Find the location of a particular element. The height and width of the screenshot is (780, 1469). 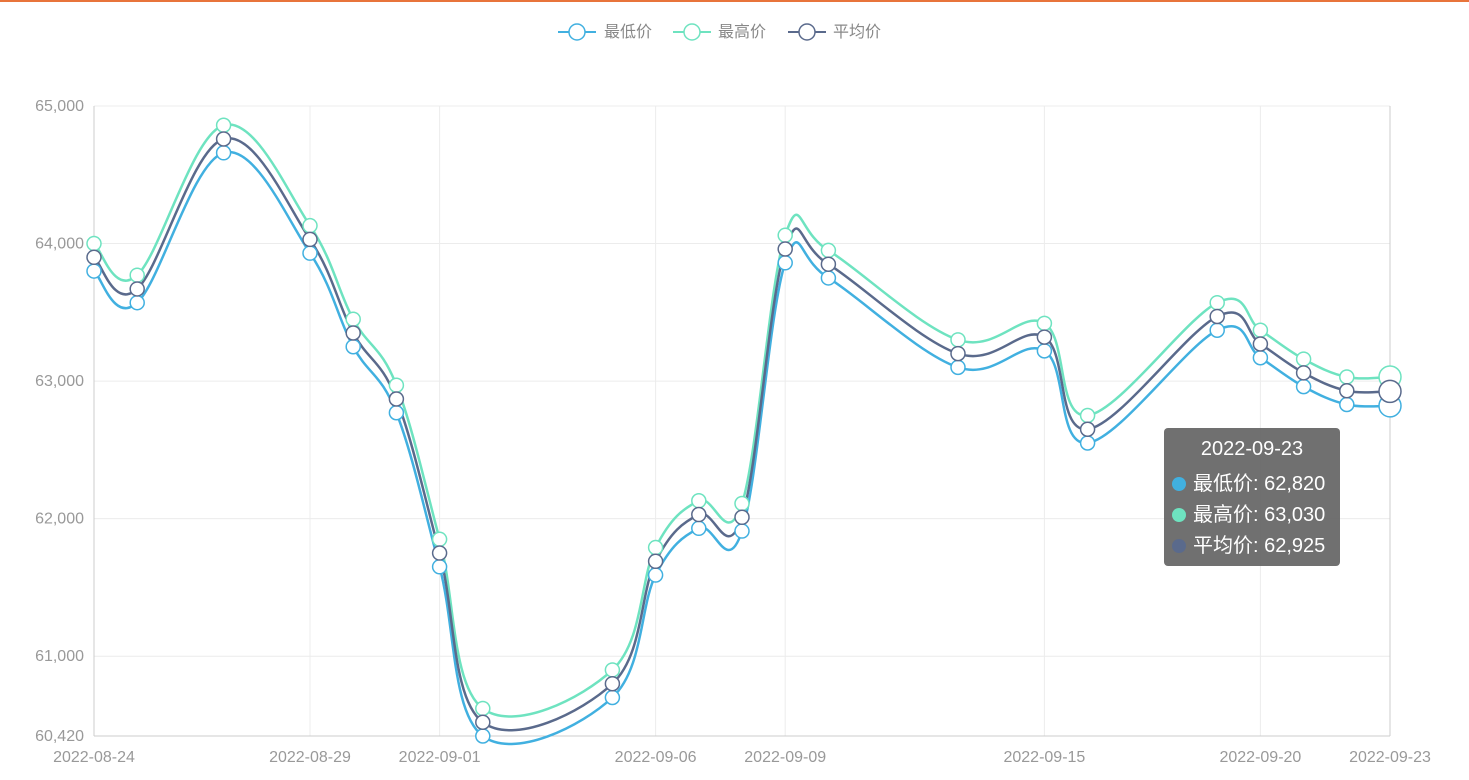

x-tick-label: 2022-08-29 is located at coordinates (310, 757).